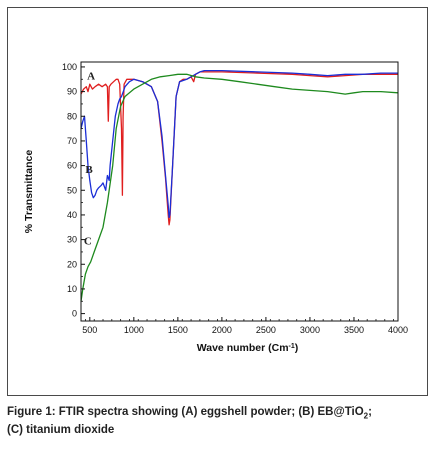 This screenshot has height=460, width=436. I want to click on x-tick-label: 2500, so click(266, 330).